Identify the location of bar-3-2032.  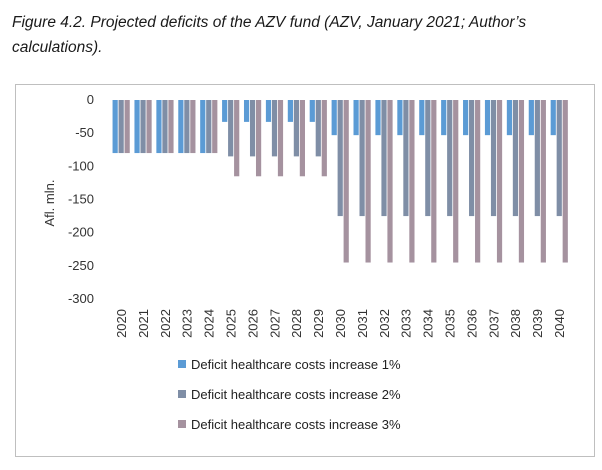
(390, 181).